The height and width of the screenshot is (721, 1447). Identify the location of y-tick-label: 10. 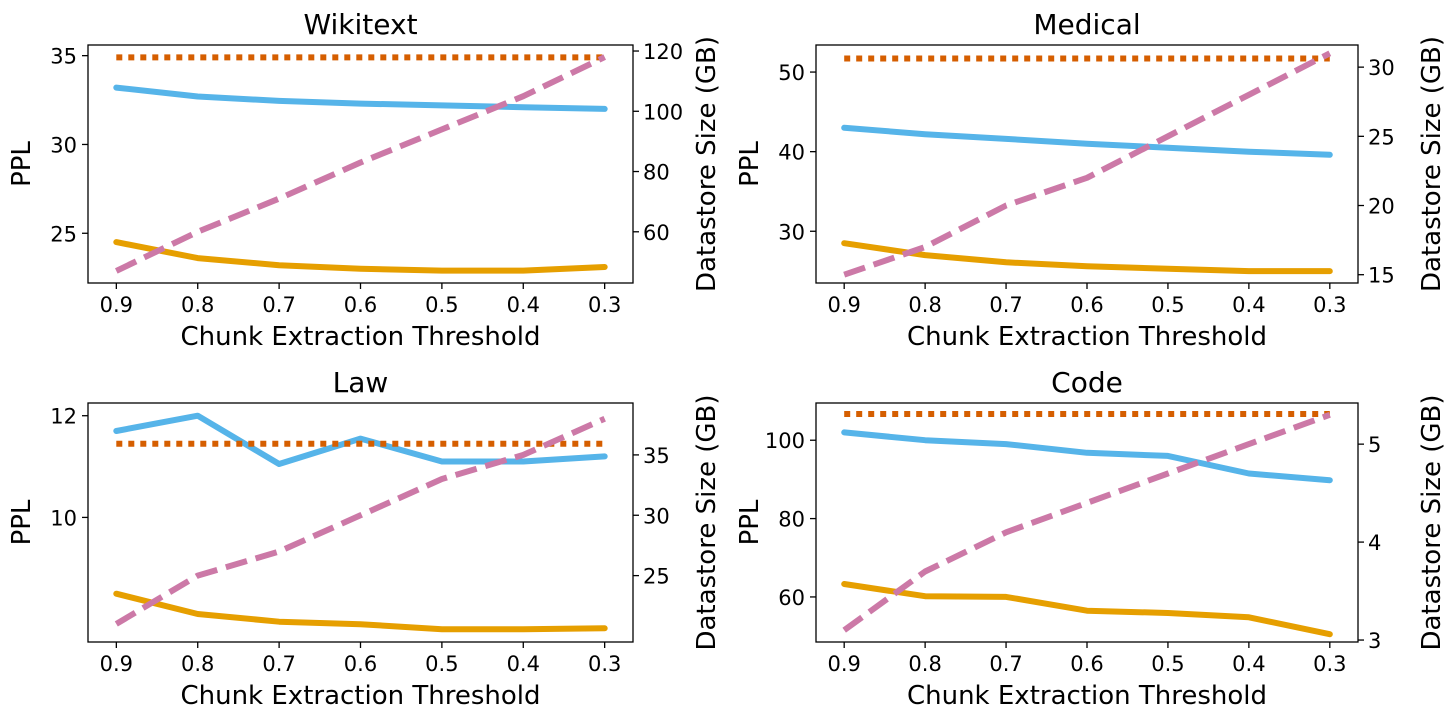
(63, 518).